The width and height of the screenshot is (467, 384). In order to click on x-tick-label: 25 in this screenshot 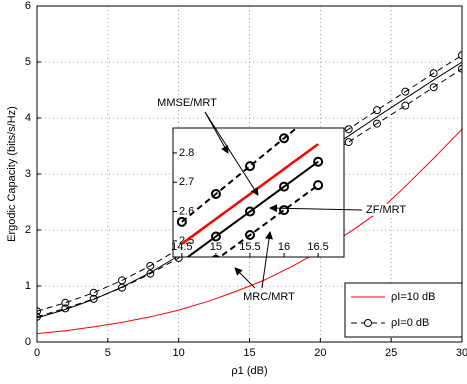, I will do `click(391, 353)`.